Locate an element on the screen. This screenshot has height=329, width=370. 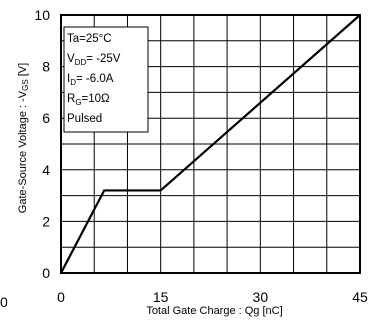
y-axis-label-subscript: GS is located at coordinates (25, 85).